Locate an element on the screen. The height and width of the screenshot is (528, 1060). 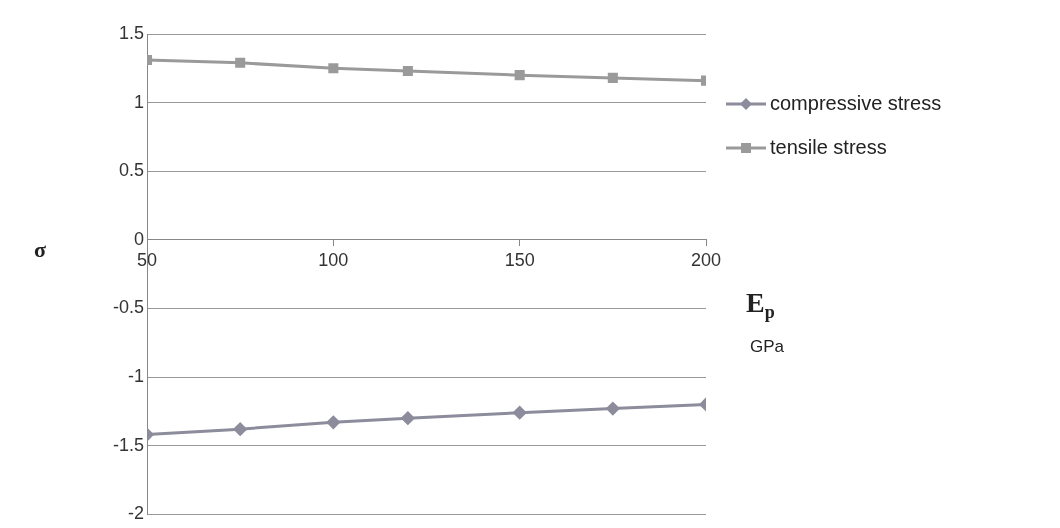
y-tick-label: 0 is located at coordinates (139, 238).